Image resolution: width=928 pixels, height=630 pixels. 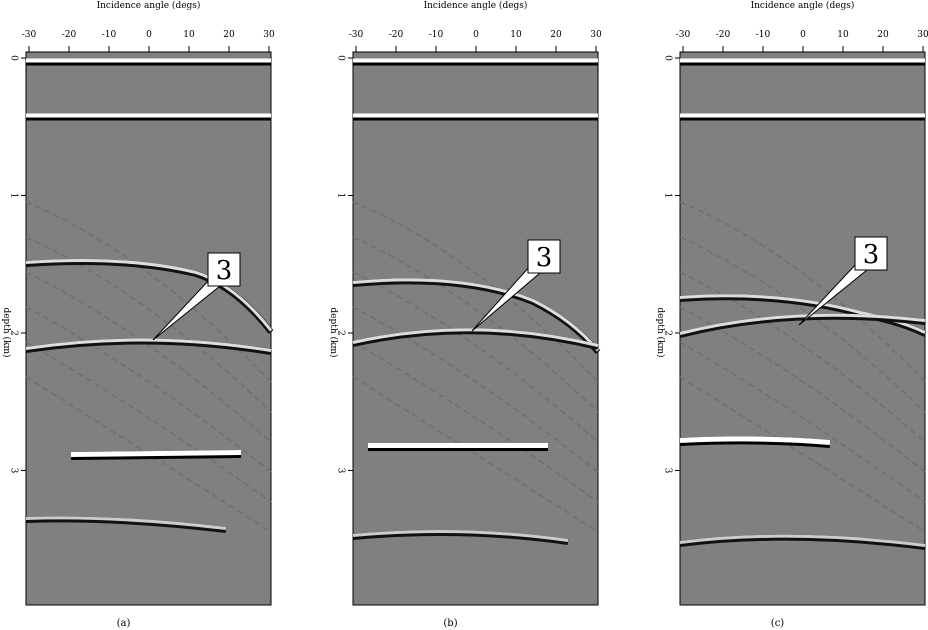 What do you see at coordinates (450, 623) in the screenshot?
I see `panel-caption: (b)` at bounding box center [450, 623].